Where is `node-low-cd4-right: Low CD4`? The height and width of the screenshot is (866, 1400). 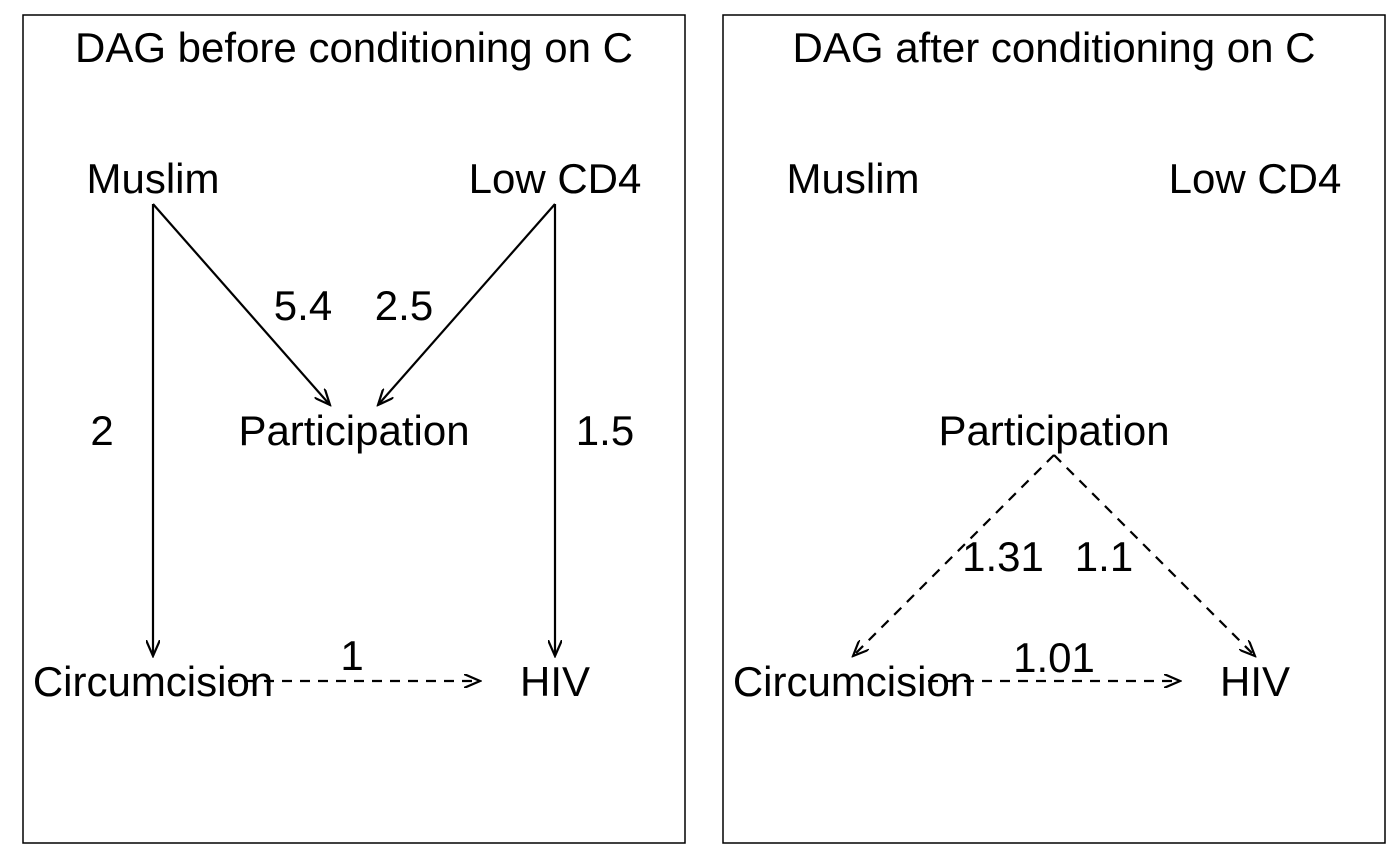 node-low-cd4-right: Low CD4 is located at coordinates (1255, 178).